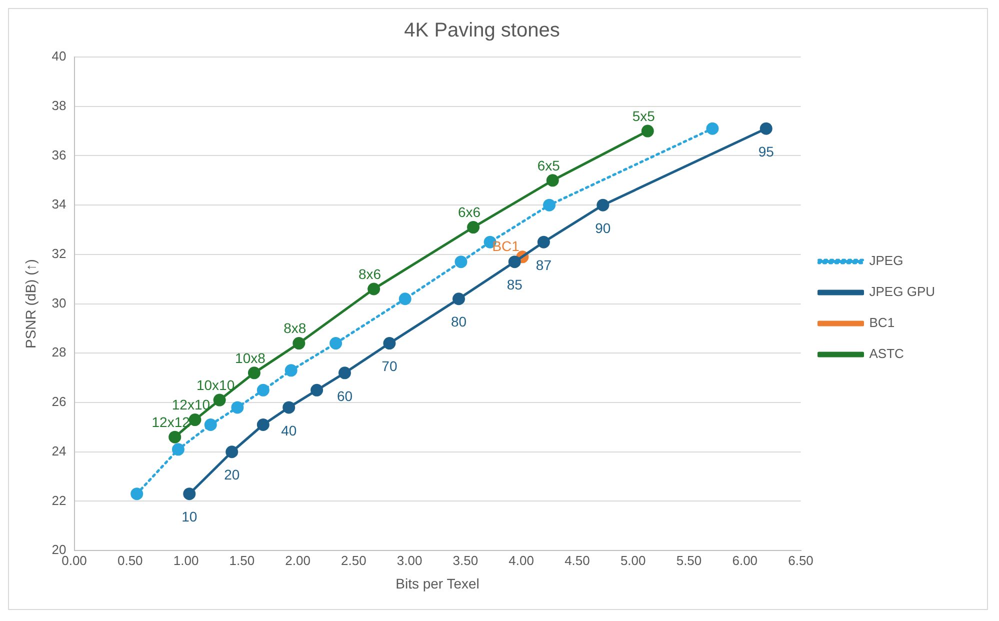 The image size is (999, 621). Describe the element at coordinates (465, 560) in the screenshot. I see `x-tick-label: 3.50` at that location.